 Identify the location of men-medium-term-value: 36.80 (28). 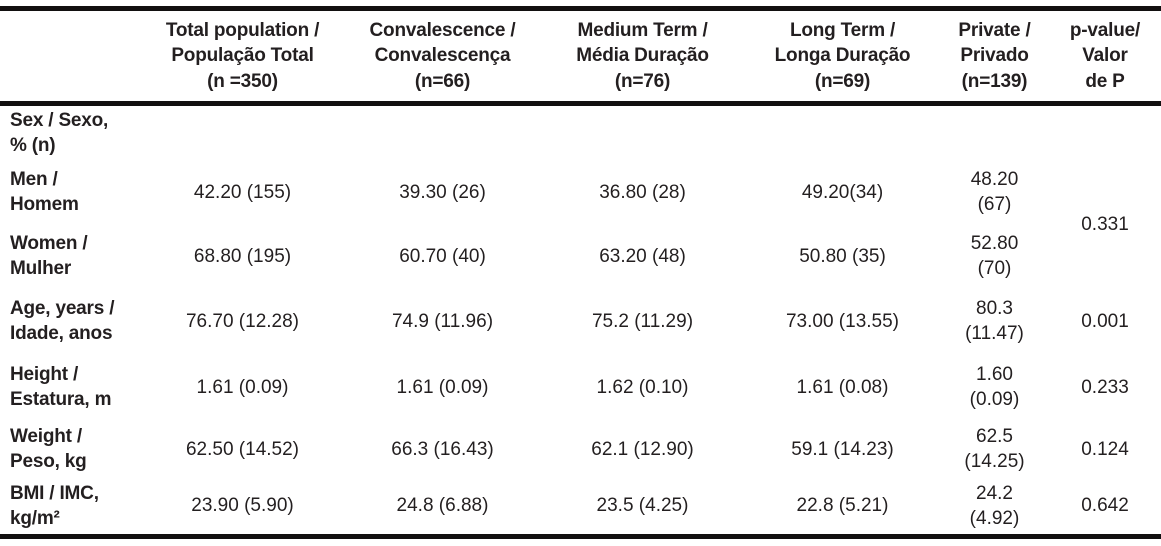
(642, 192).